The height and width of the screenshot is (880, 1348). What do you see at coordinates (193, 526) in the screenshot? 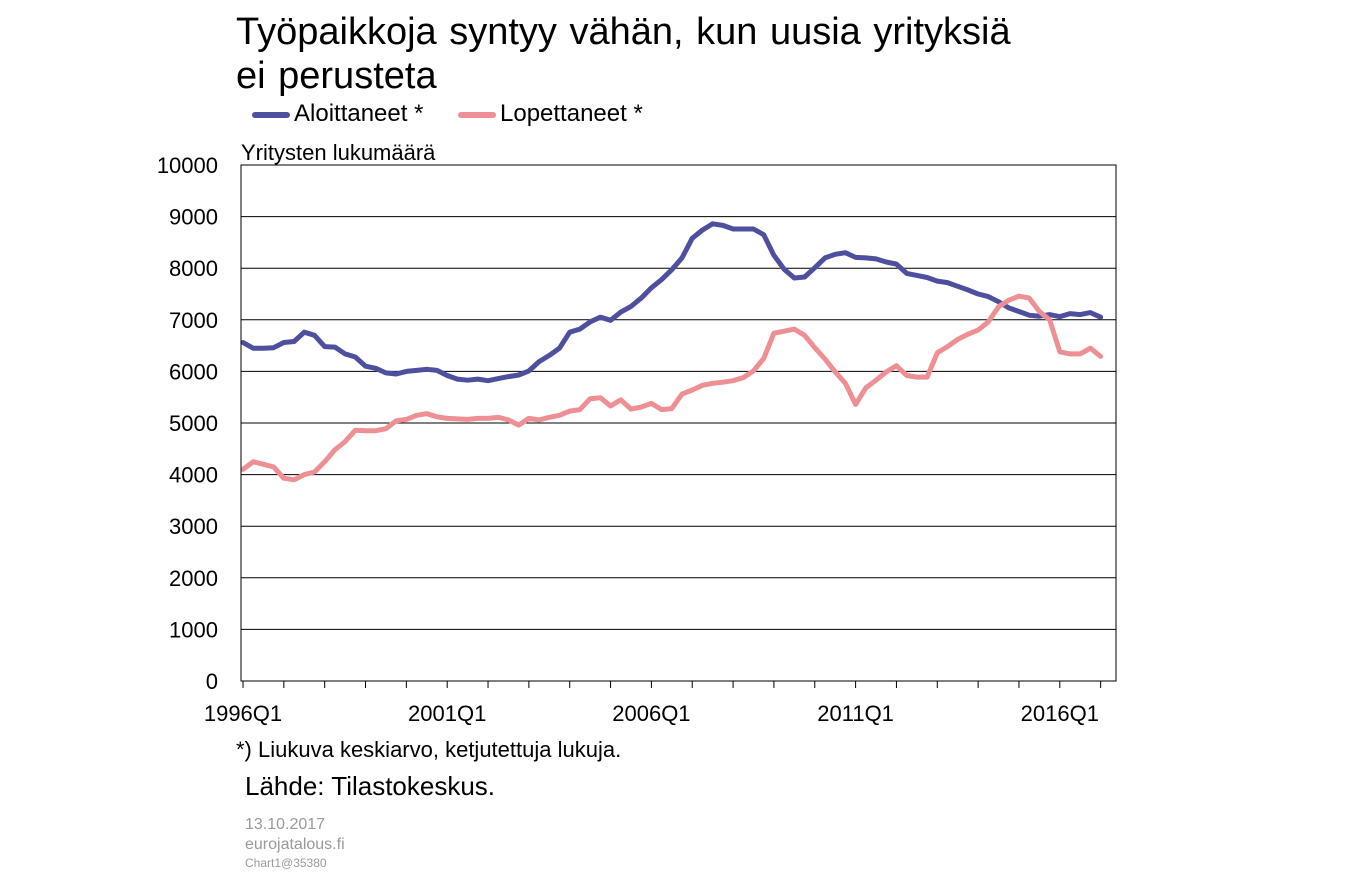
I see `y-tick-label: 3000` at bounding box center [193, 526].